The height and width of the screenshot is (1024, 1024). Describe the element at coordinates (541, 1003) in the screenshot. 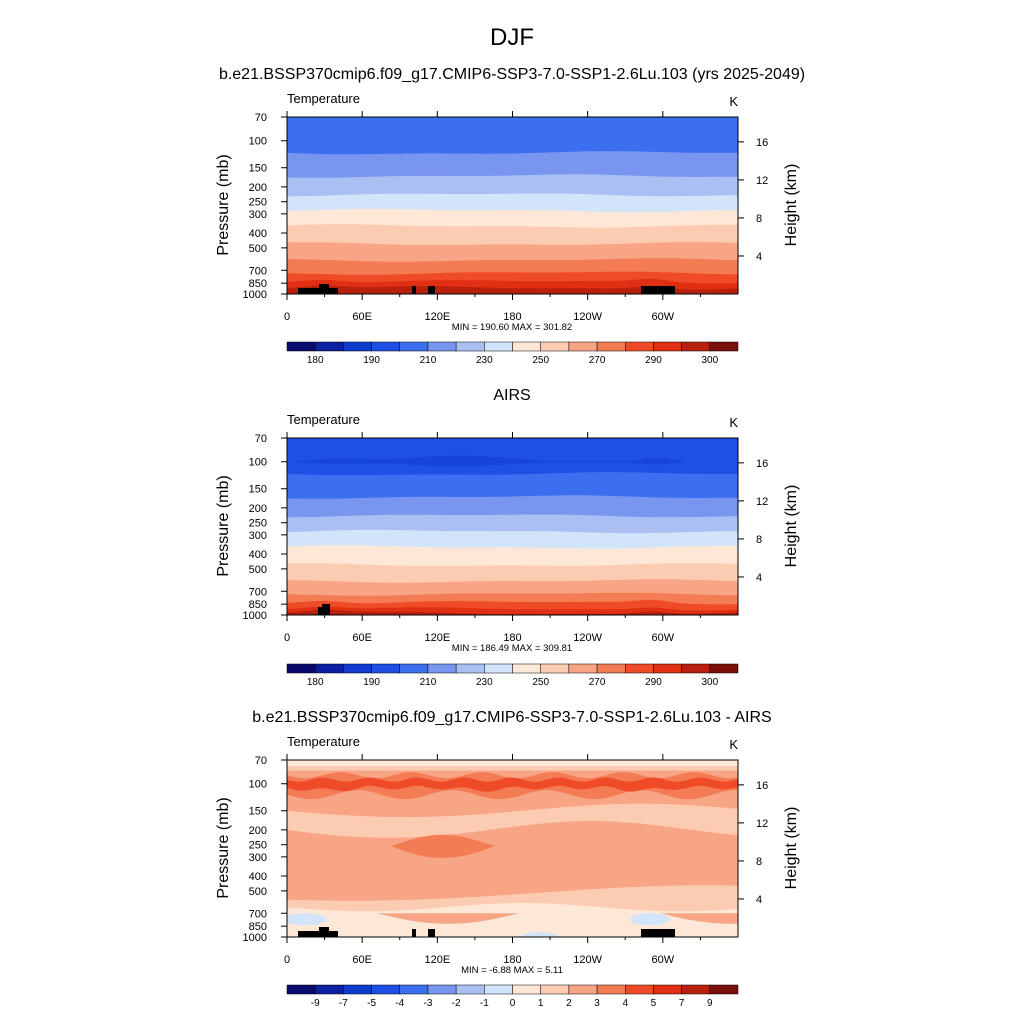

I see `panel-3-colorbar-label: 1` at that location.